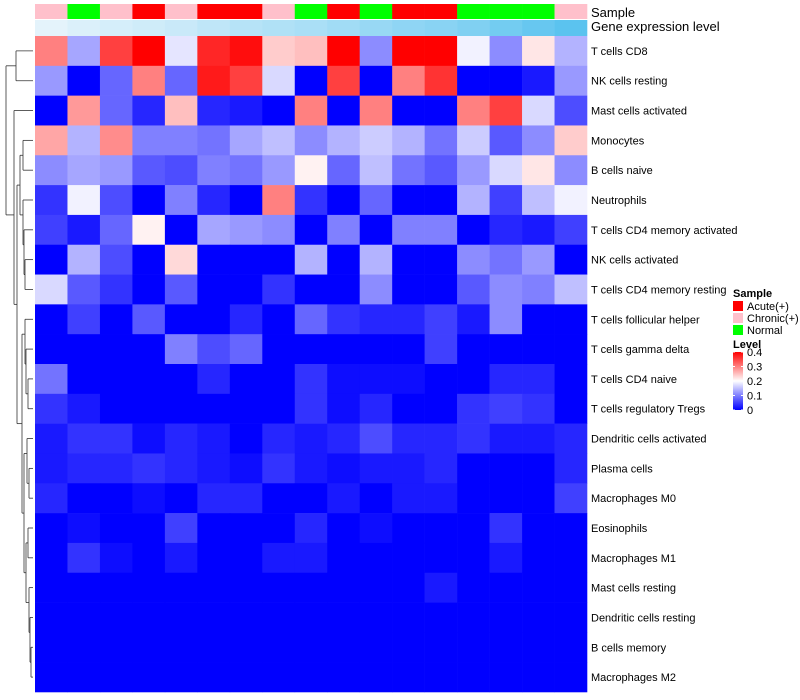  I want to click on level-tick-label: 0.1, so click(754, 397).